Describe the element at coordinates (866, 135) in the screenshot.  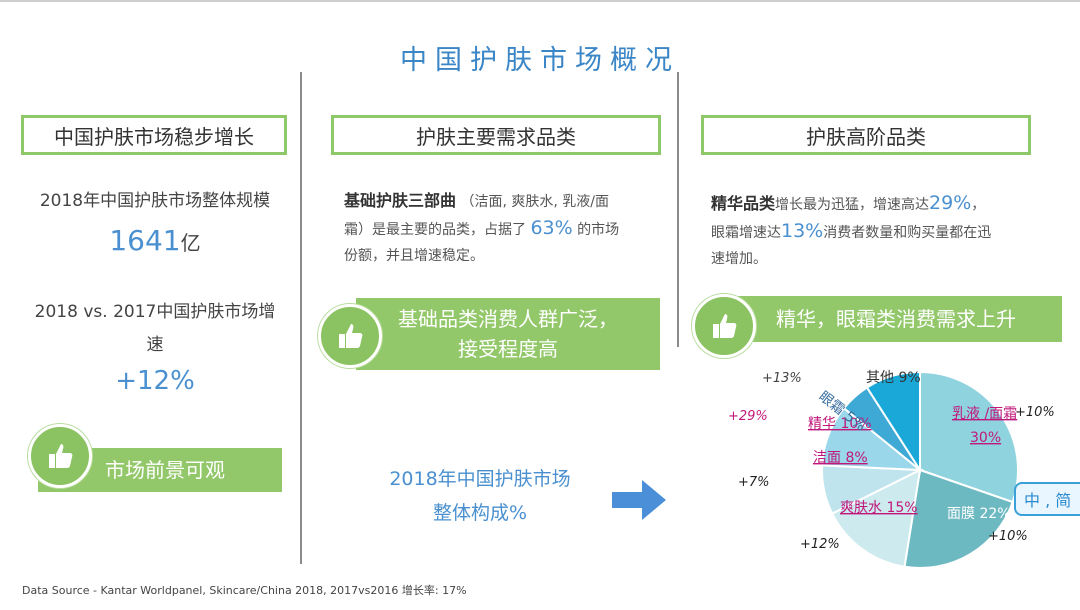
I see `col3-header: 护肤高阶品类` at that location.